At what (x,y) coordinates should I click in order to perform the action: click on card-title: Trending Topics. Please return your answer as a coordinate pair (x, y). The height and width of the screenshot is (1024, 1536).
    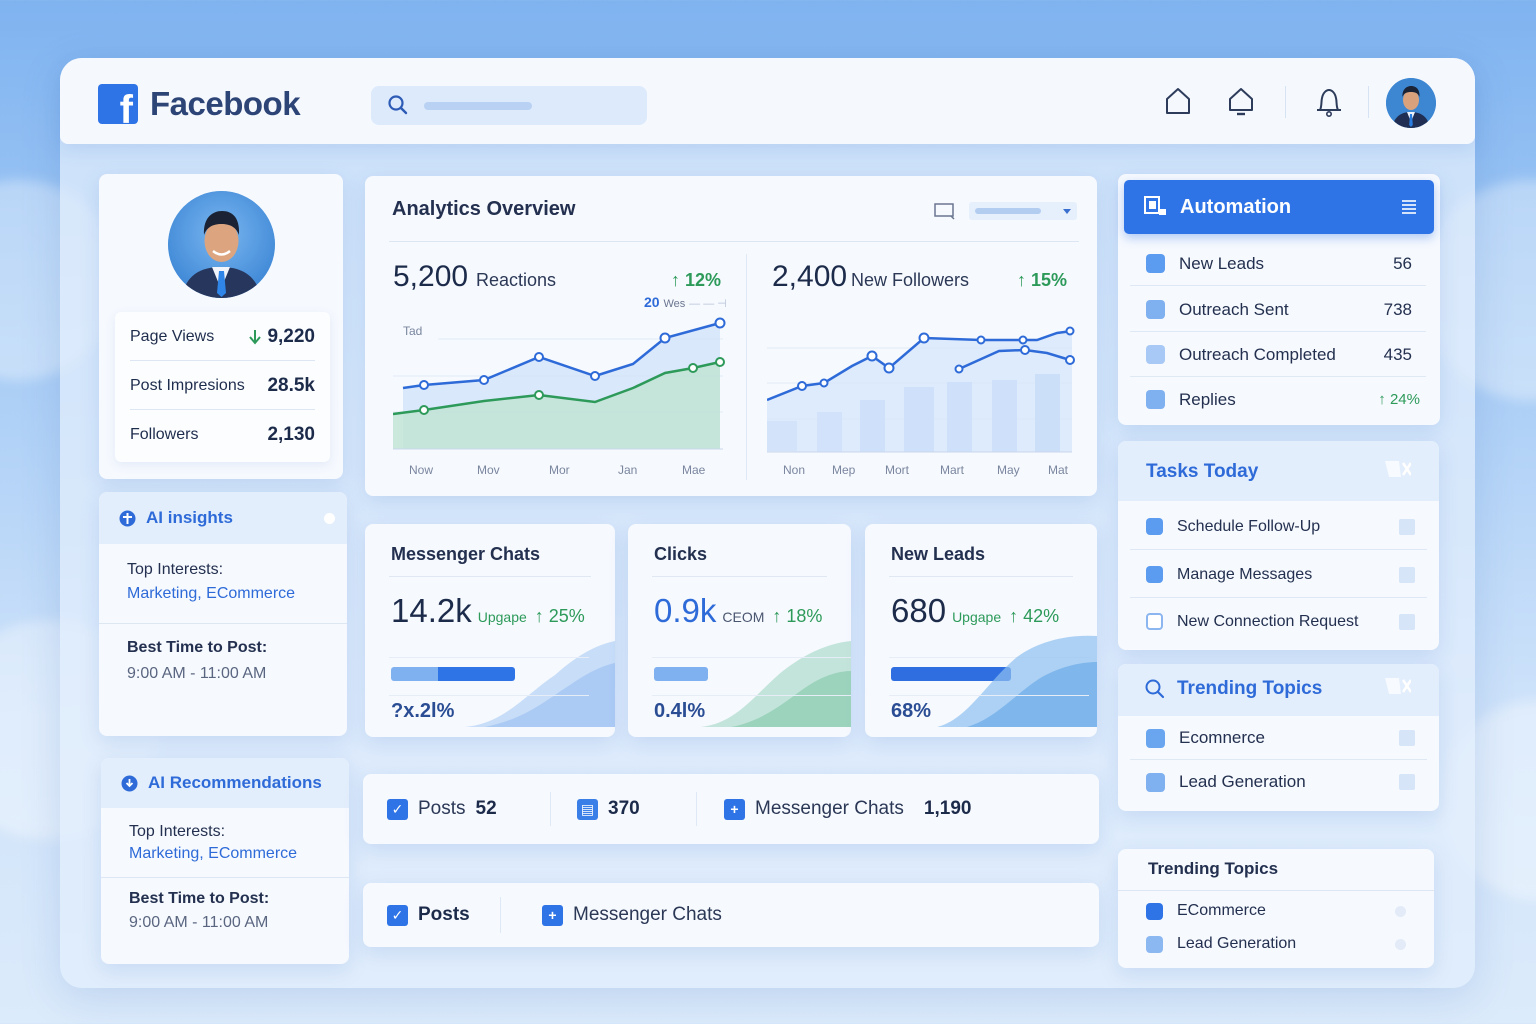
    Looking at the image, I should click on (1250, 688).